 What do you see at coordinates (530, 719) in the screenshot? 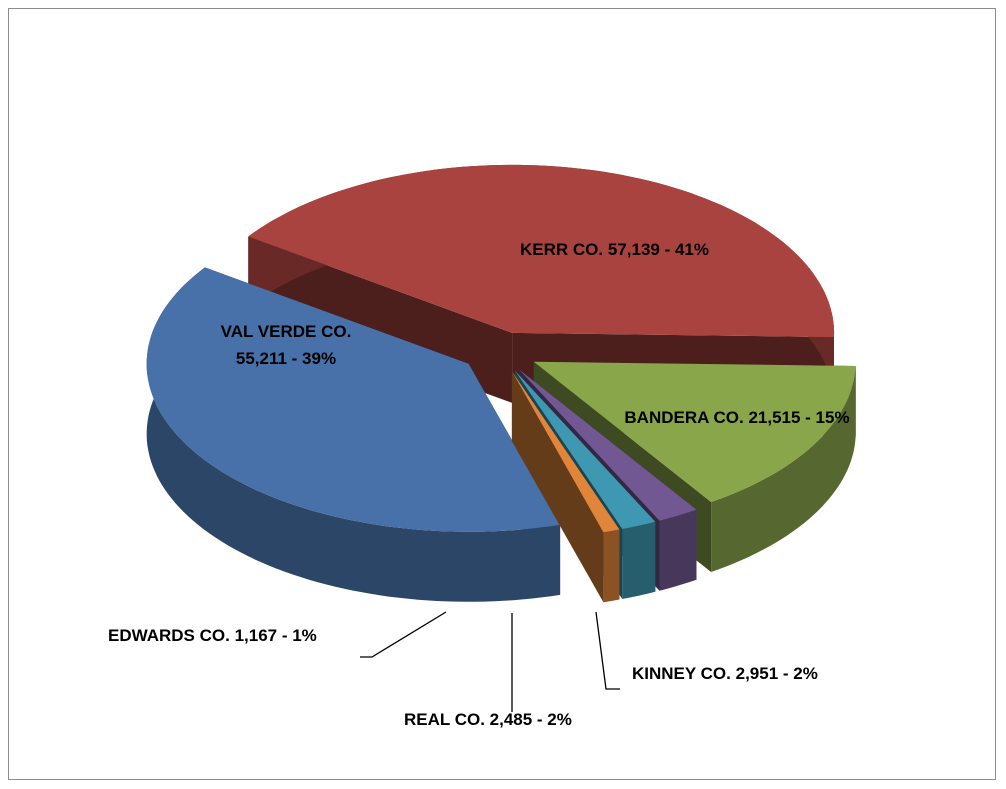
I see `value-label: 2,485 - 2%` at bounding box center [530, 719].